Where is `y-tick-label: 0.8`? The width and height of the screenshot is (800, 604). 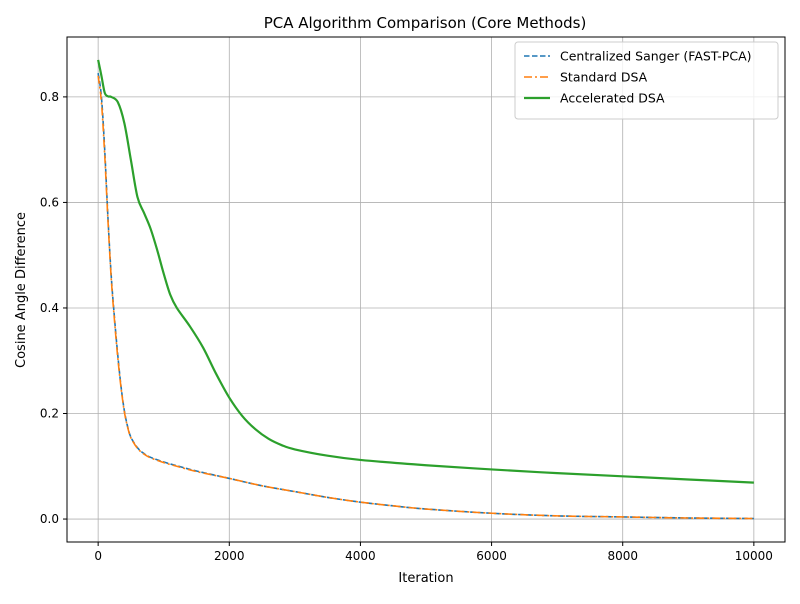
y-tick-label: 0.8 is located at coordinates (49, 97).